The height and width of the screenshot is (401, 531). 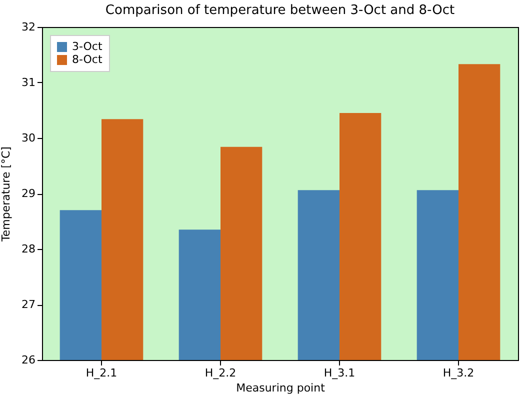 What do you see at coordinates (29, 82) in the screenshot?
I see `y-tick-label: 31` at bounding box center [29, 82].